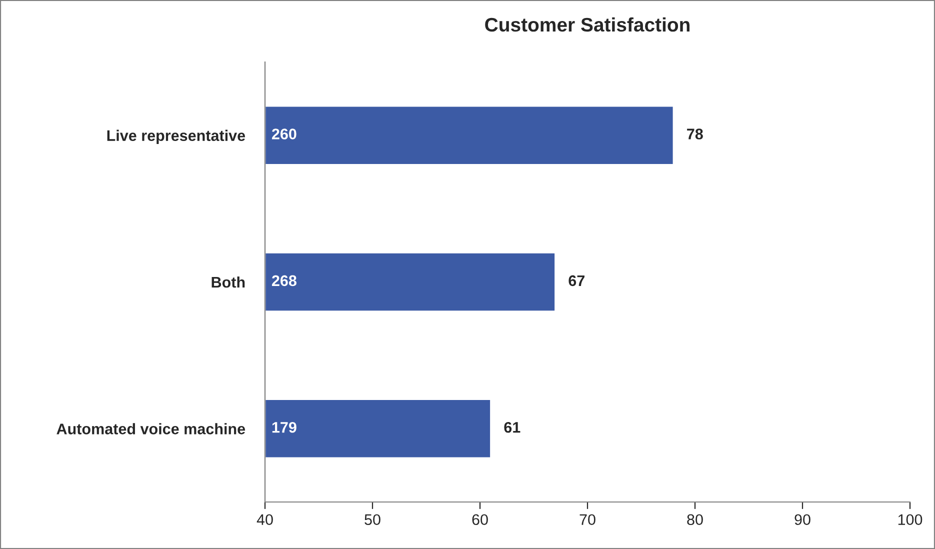 This screenshot has height=549, width=935. Describe the element at coordinates (176, 137) in the screenshot. I see `y-tick-label: Live representative` at that location.